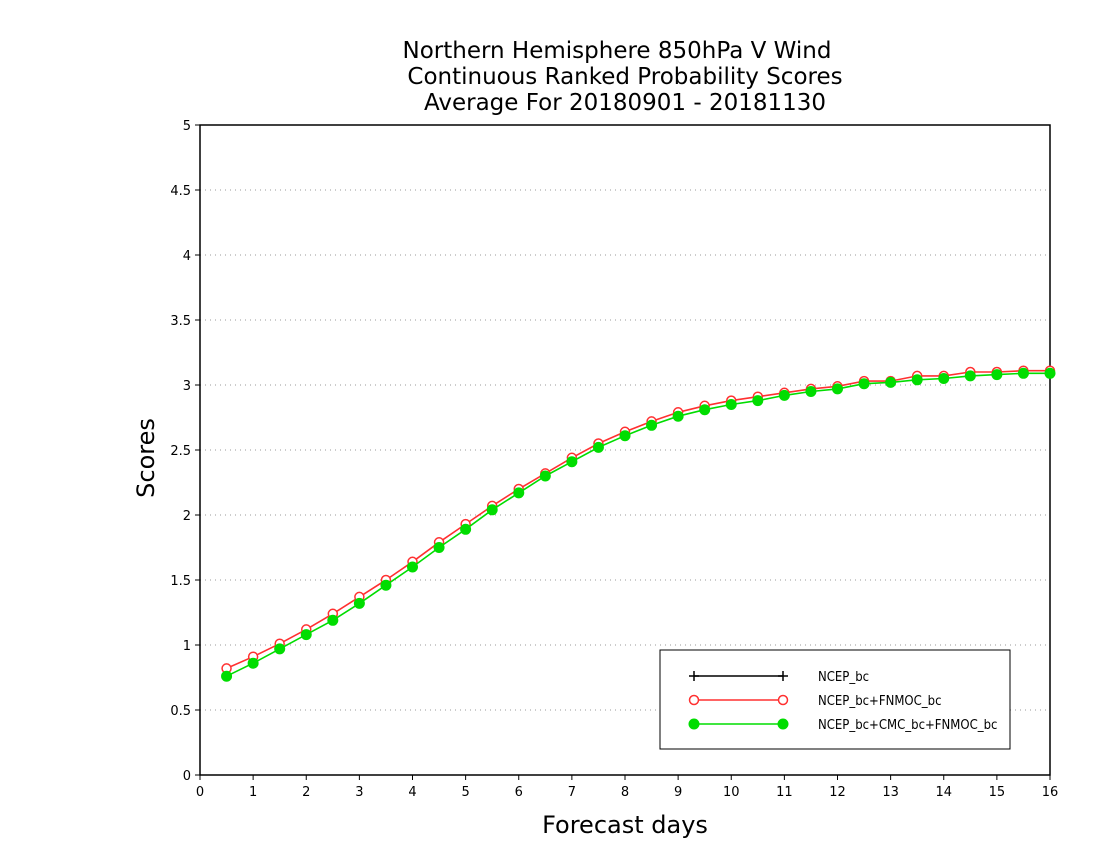  Describe the element at coordinates (731, 792) in the screenshot. I see `x-tick-label: 10` at that location.